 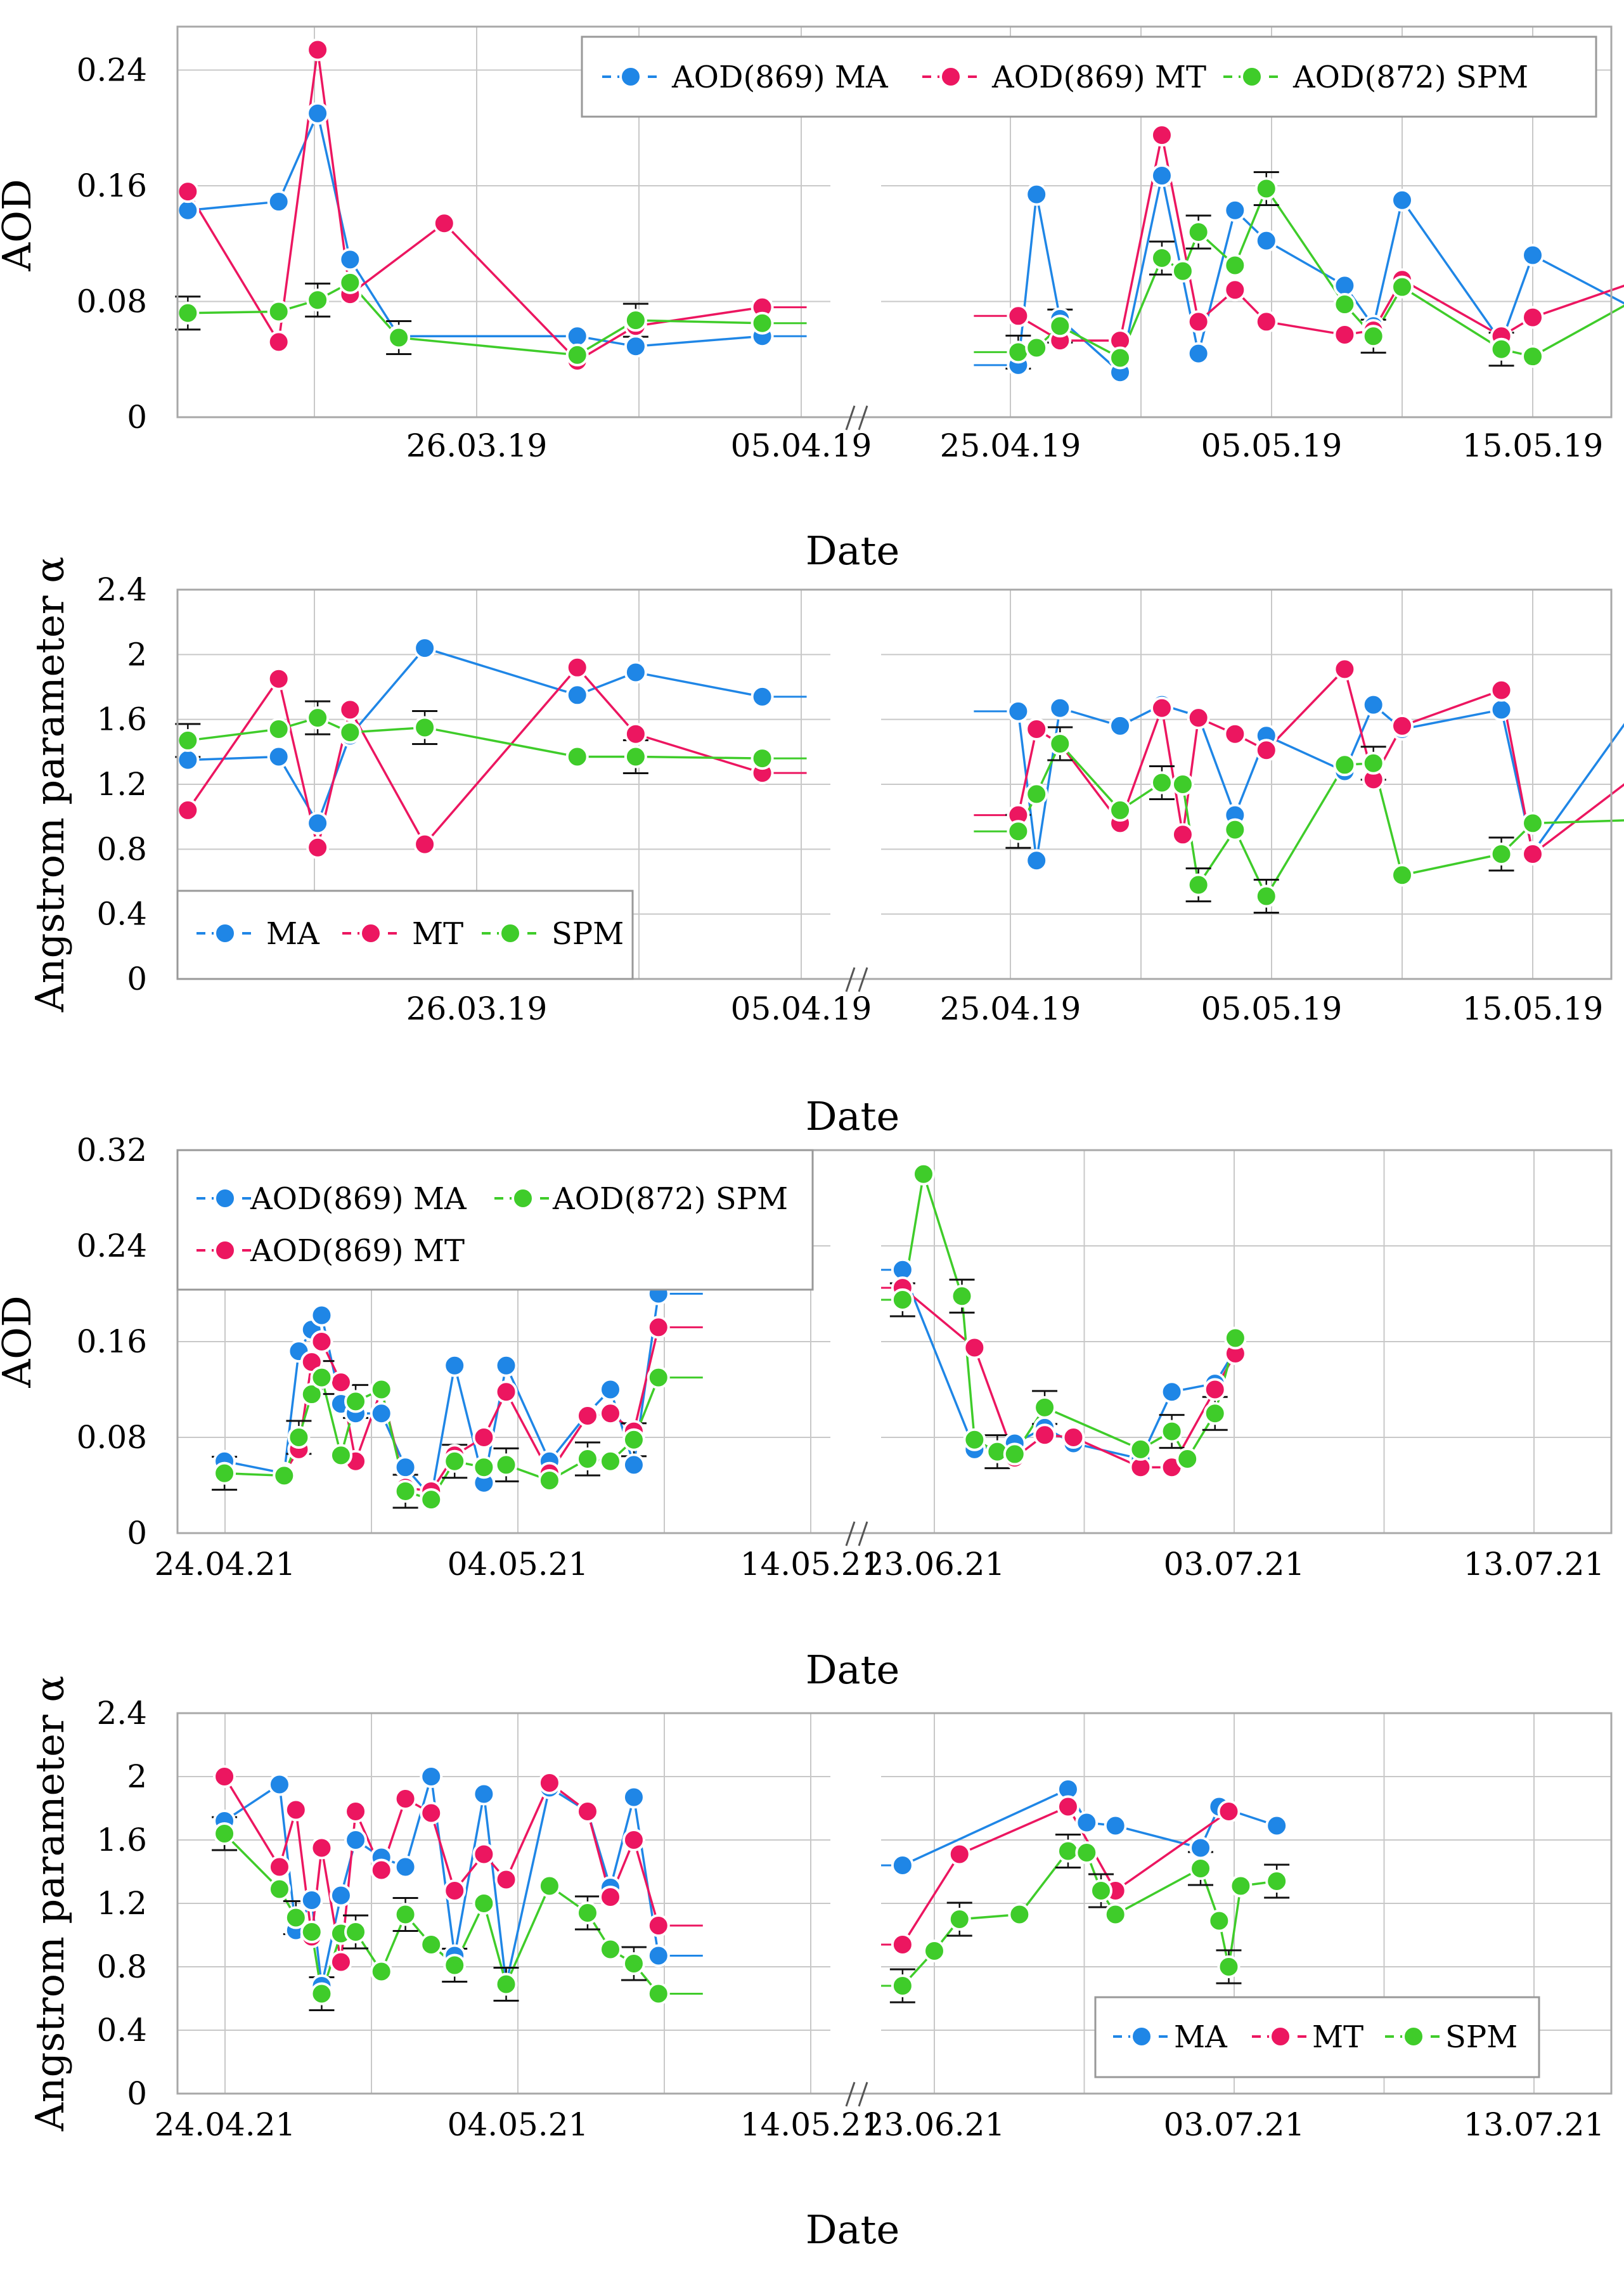 I want to click on panel-2-axis-break-gap, so click(x=855, y=785).